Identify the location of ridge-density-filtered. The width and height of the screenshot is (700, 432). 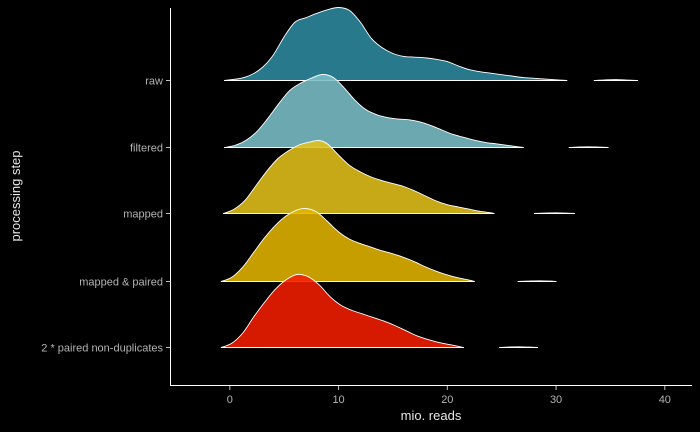
(373, 111).